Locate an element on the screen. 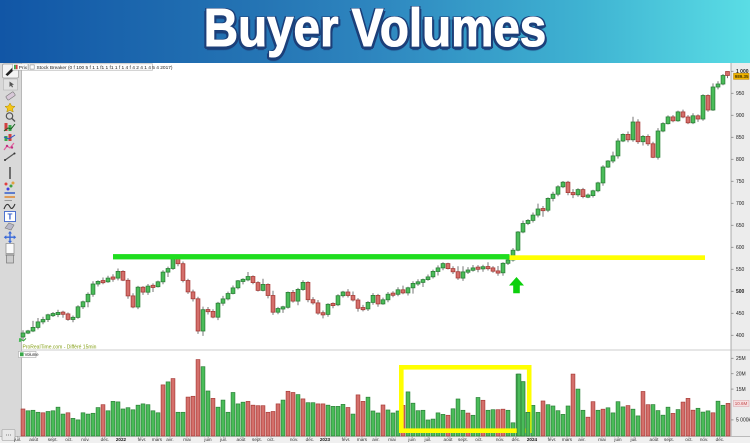  svg-text: 2024 is located at coordinates (532, 439).